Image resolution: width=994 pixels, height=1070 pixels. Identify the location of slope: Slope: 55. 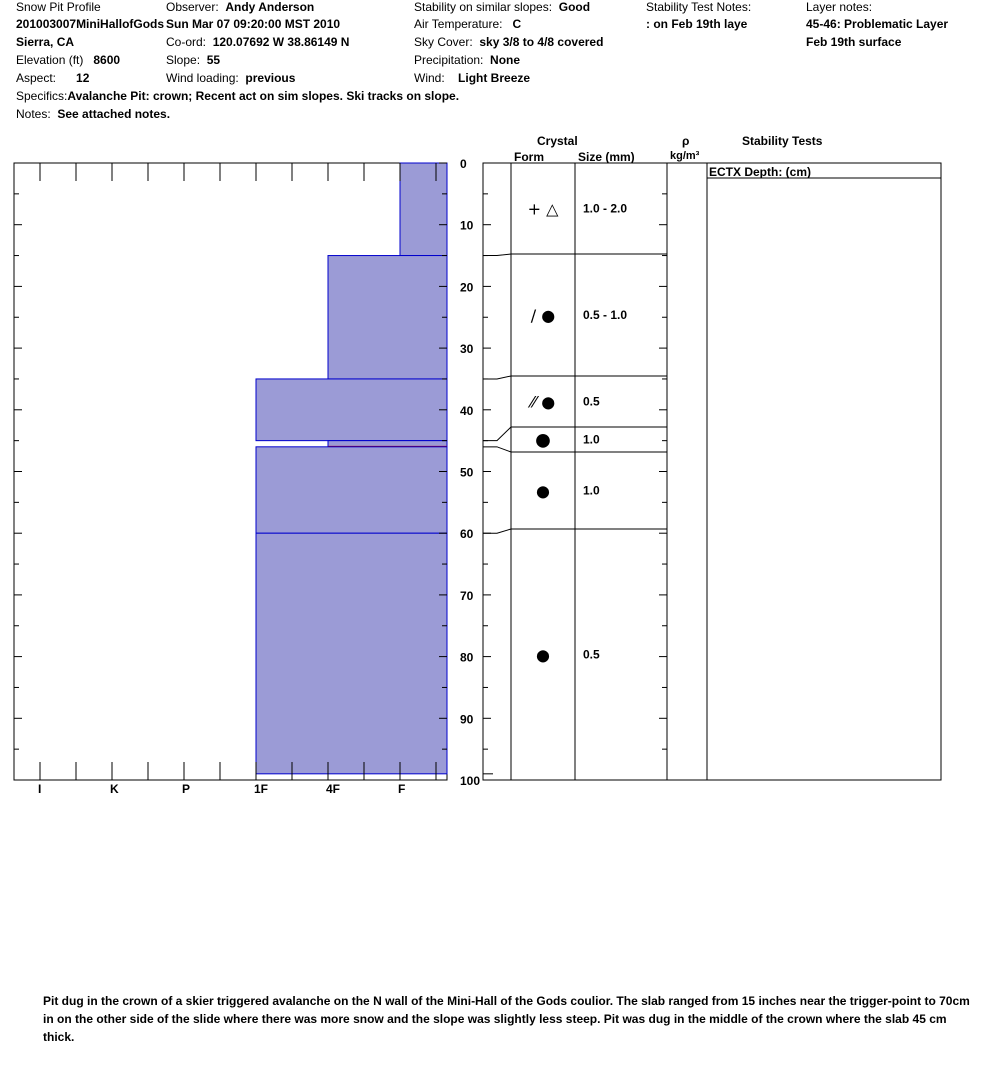
(193, 60).